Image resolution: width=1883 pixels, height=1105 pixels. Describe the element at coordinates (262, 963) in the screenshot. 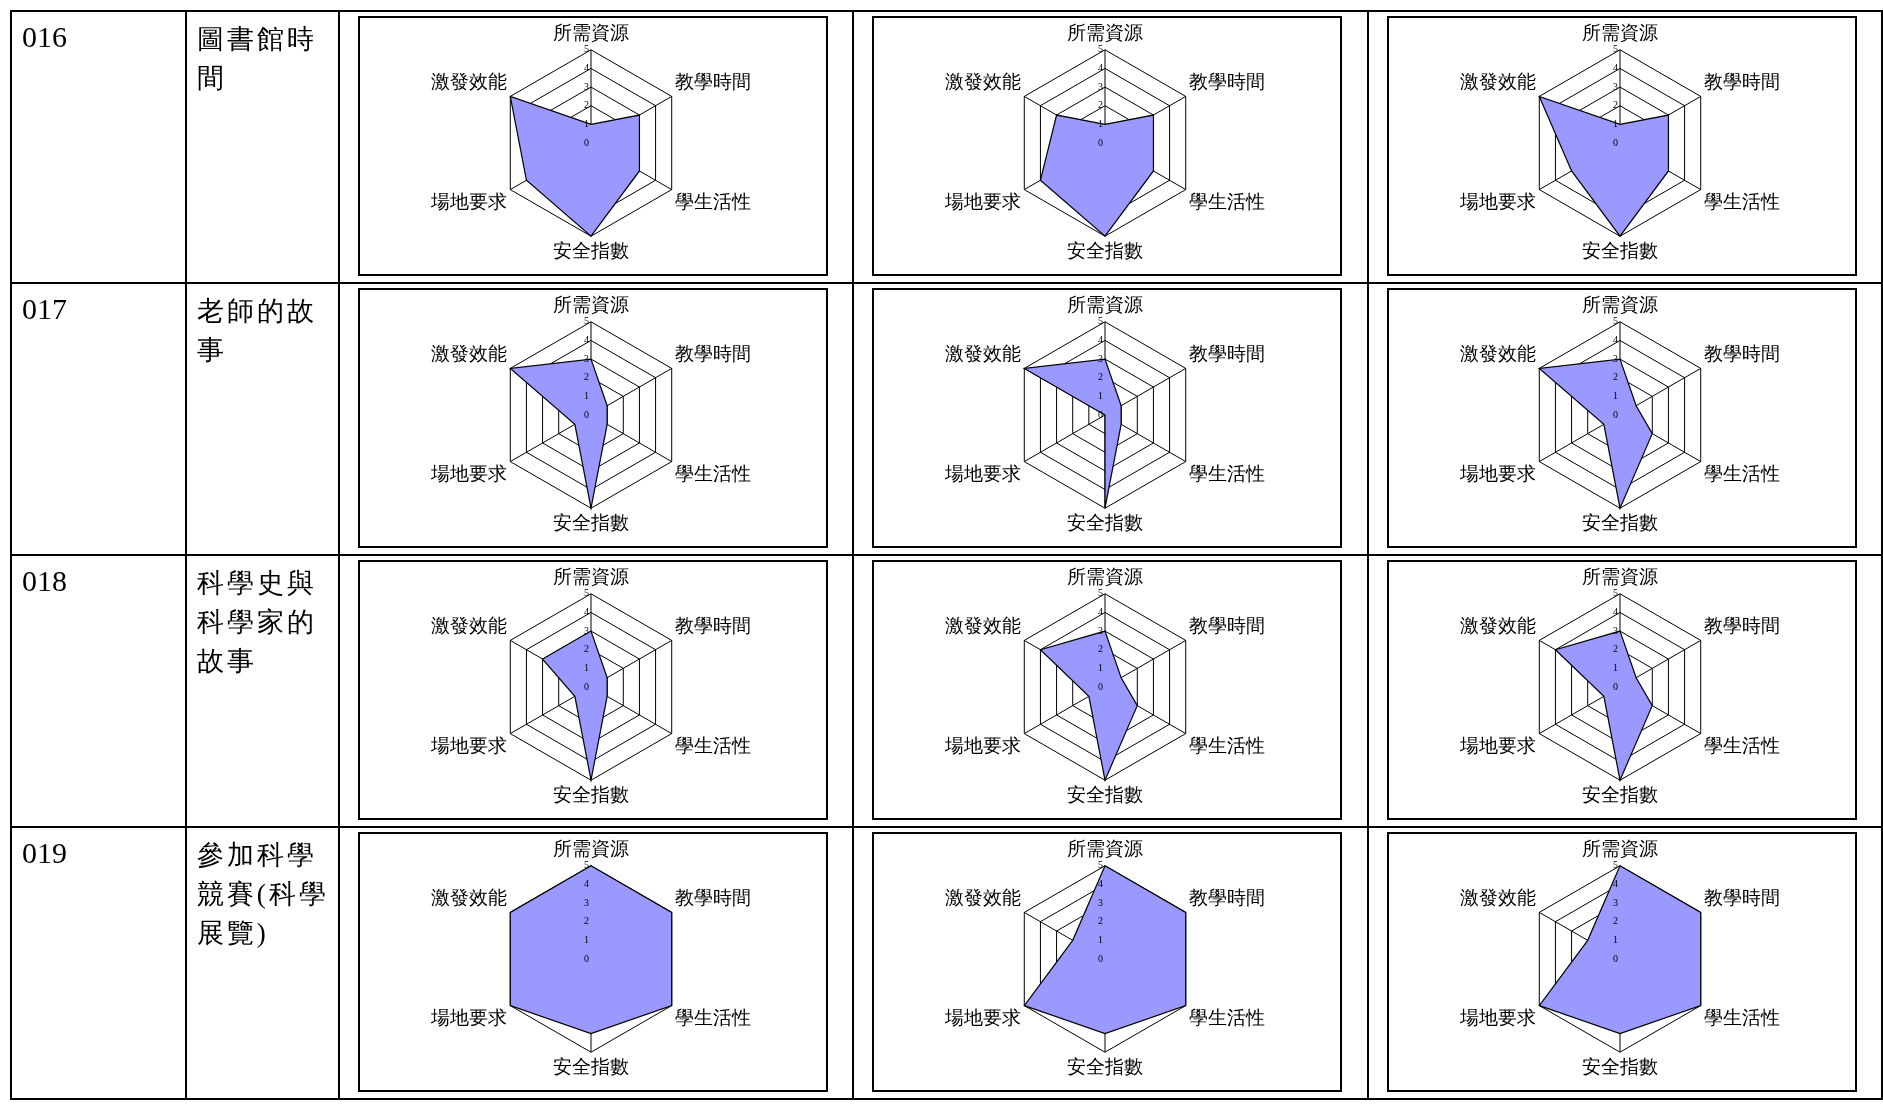

I see `text: 參加科學競賽(科學展覽)` at that location.